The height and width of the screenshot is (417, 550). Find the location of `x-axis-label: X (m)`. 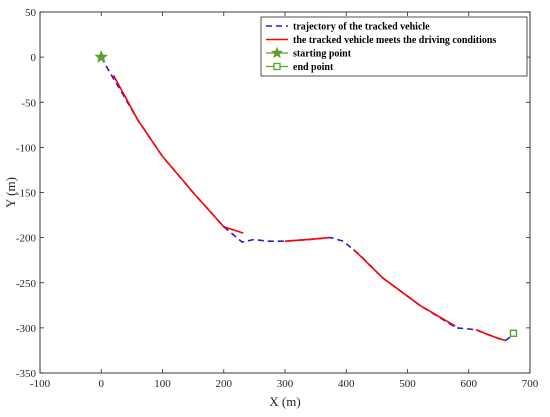

x-axis-label: X (m) is located at coordinates (284, 401).